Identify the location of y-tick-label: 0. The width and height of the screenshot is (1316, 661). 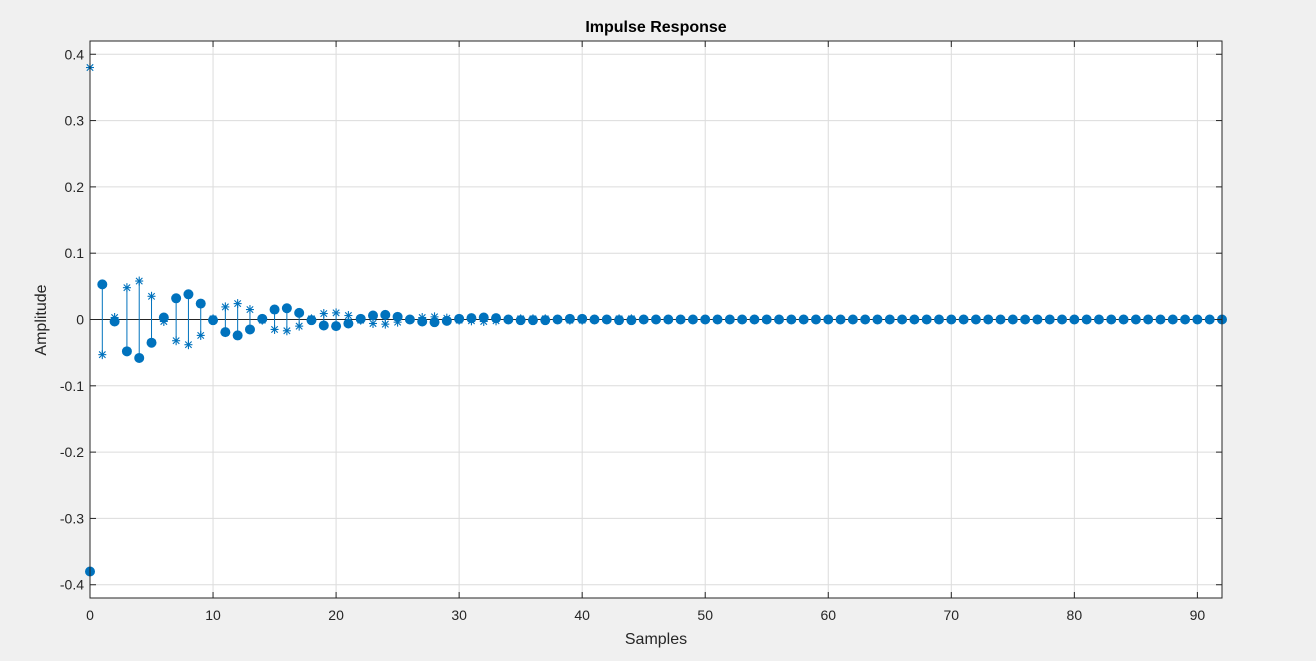
(80, 320).